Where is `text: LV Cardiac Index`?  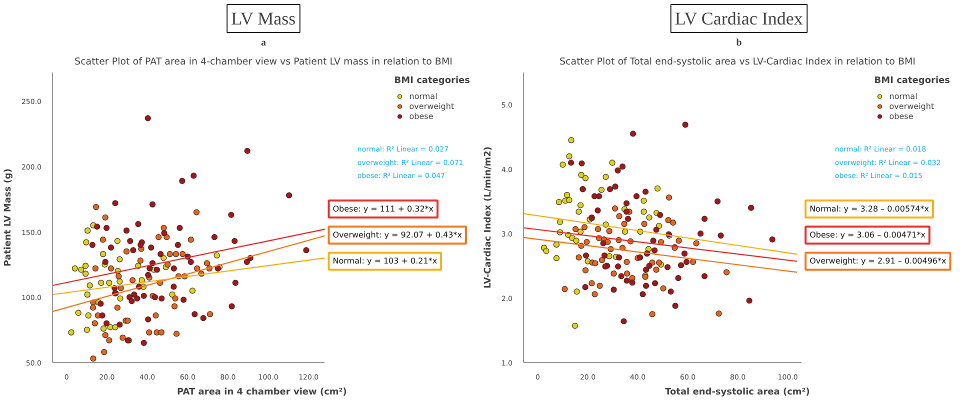
text: LV Cardiac Index is located at coordinates (738, 18).